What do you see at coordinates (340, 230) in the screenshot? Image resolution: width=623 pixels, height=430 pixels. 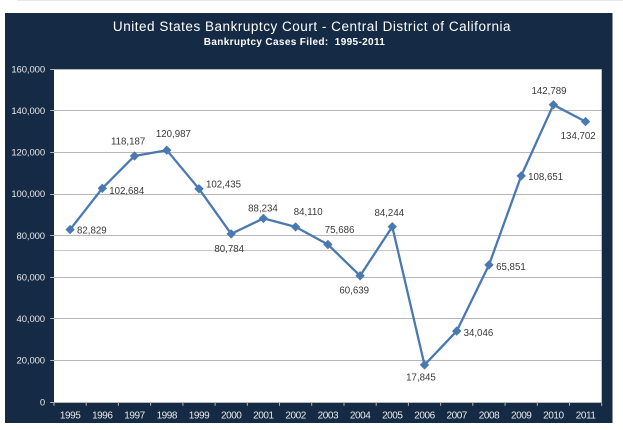 I see `svg-text: 75,686` at bounding box center [340, 230].